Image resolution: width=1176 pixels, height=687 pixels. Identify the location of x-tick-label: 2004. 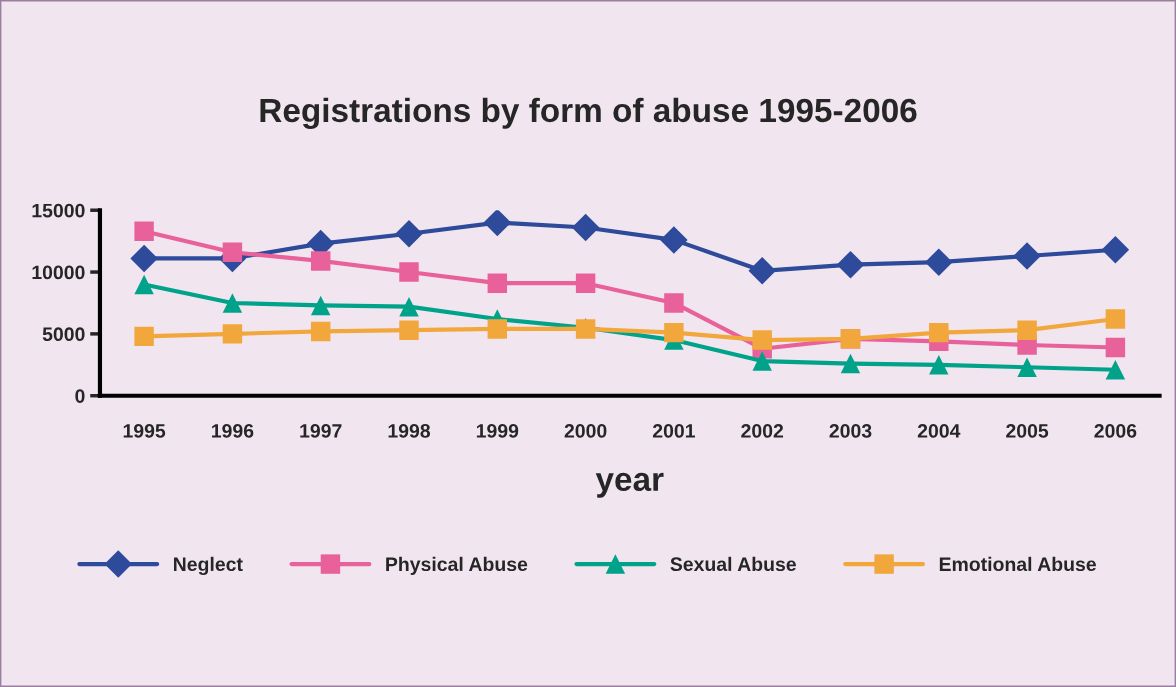
(939, 431).